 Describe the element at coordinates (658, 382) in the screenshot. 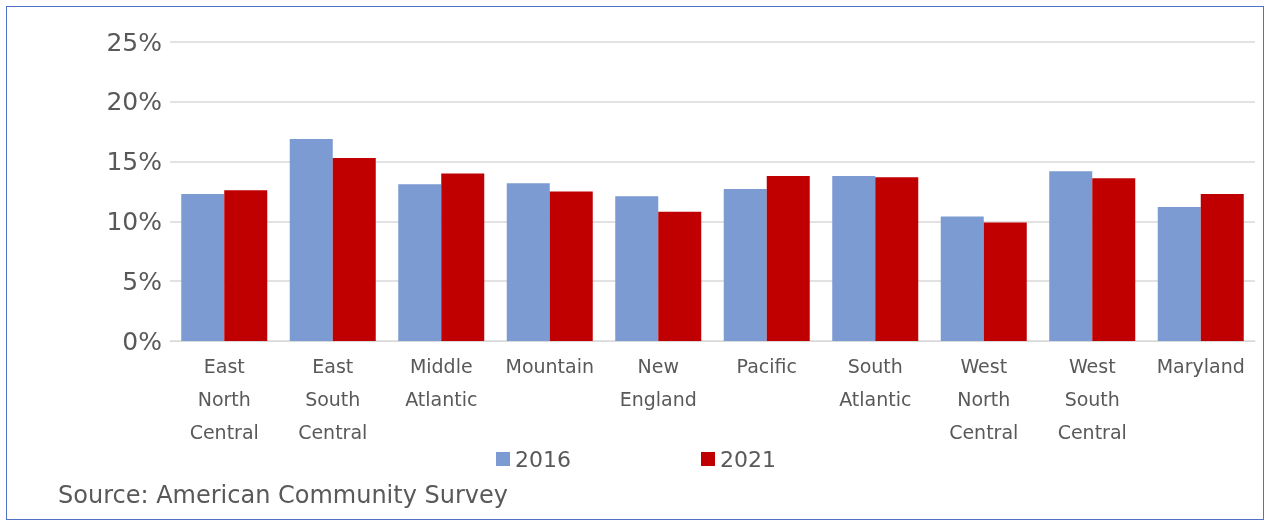

I see `x-tick-label: New England` at that location.